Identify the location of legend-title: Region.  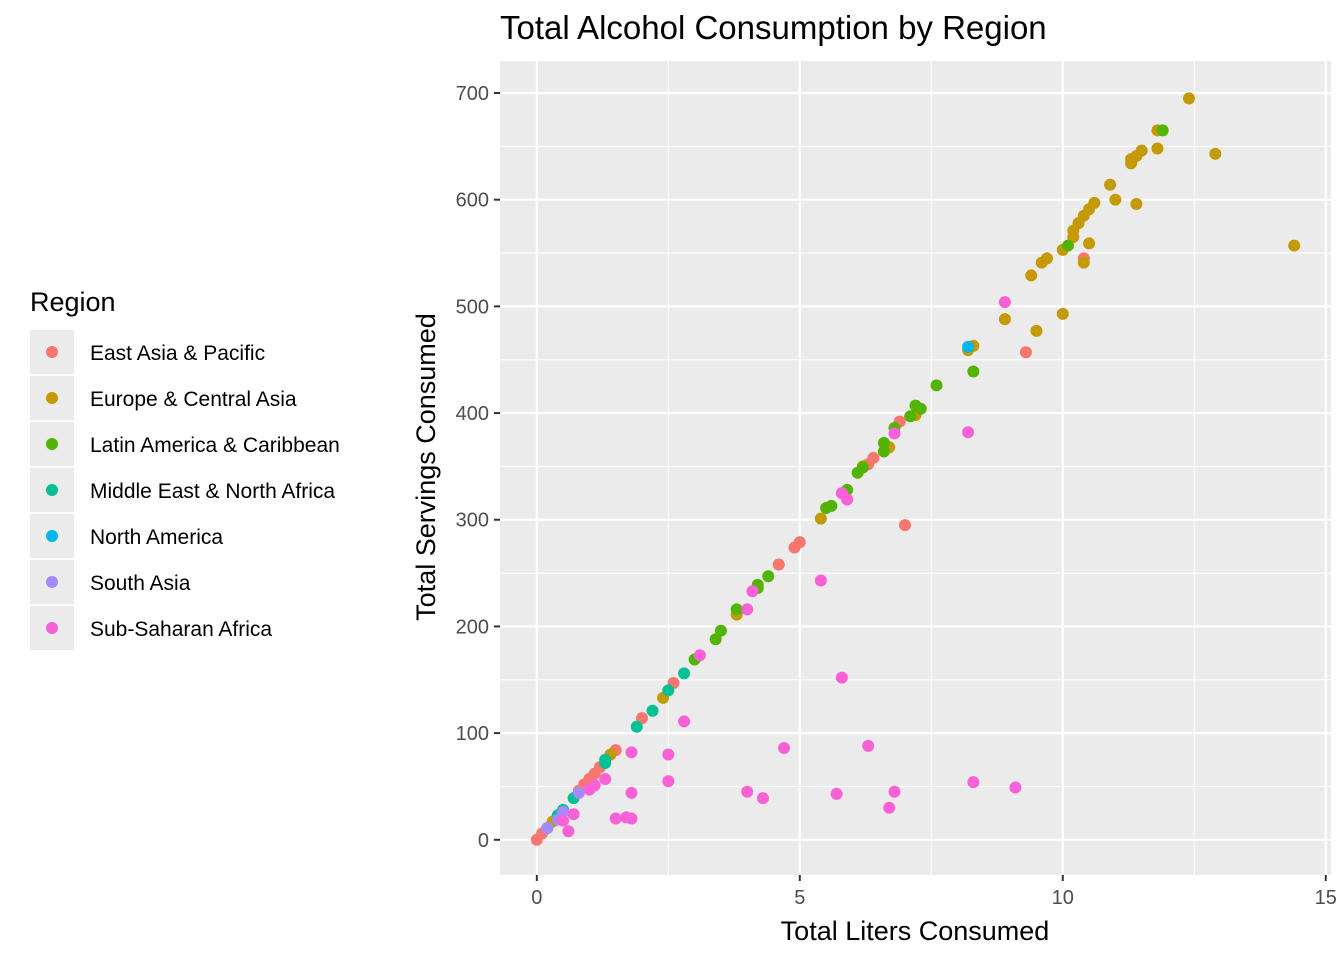
(73, 302).